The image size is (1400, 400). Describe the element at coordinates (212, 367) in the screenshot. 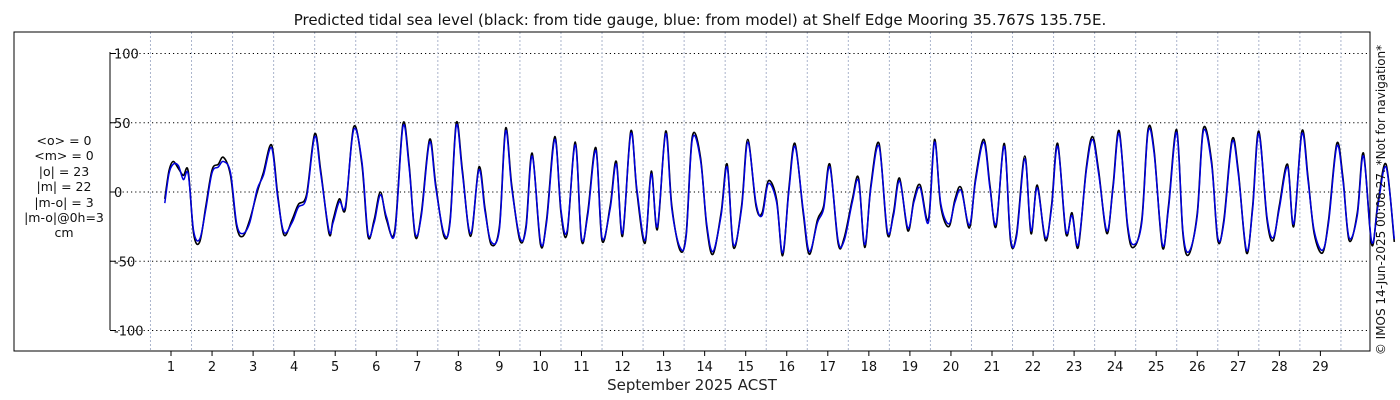

I see `x-tick-label: 2` at that location.